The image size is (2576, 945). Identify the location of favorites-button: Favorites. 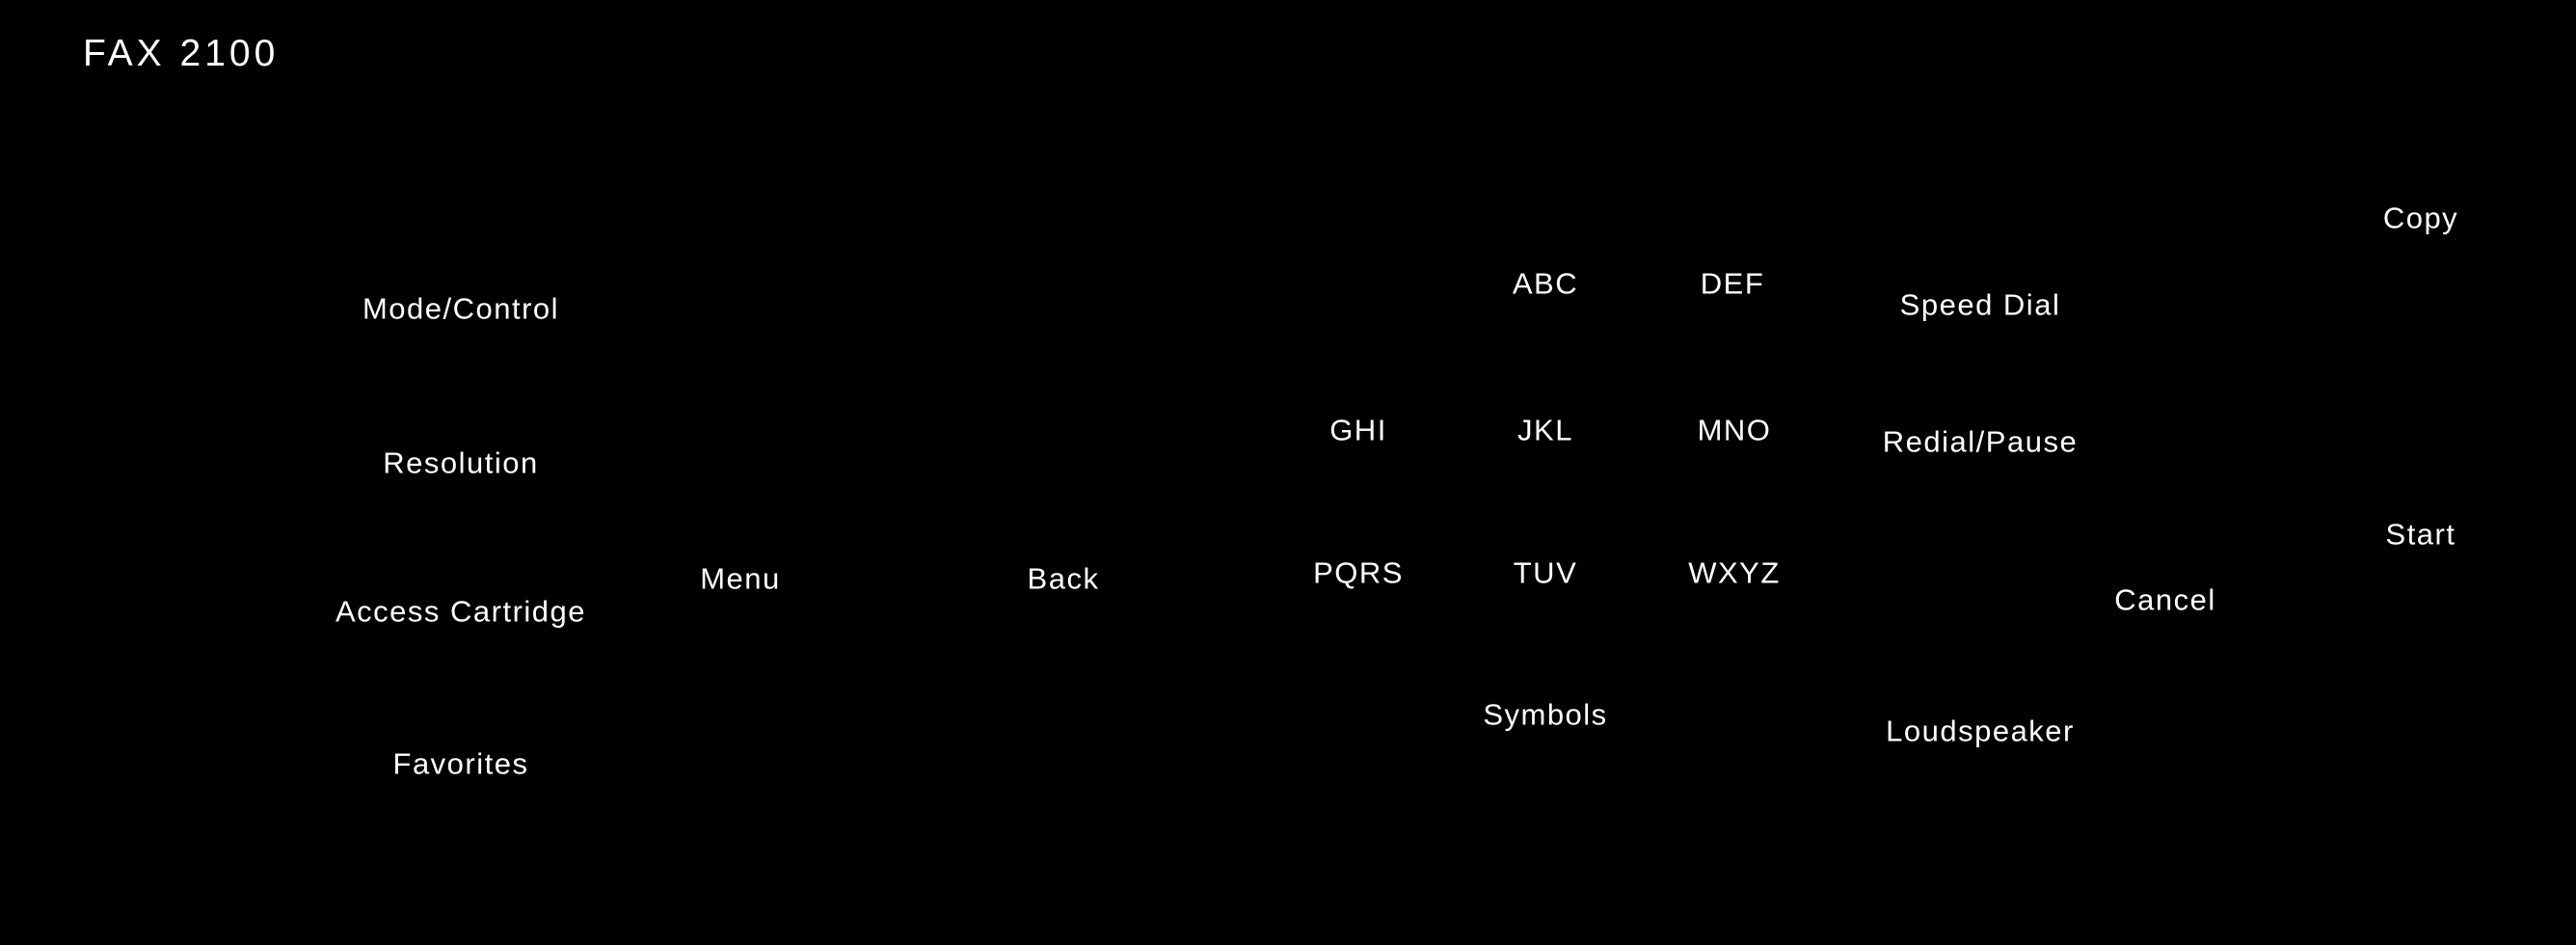
(461, 763).